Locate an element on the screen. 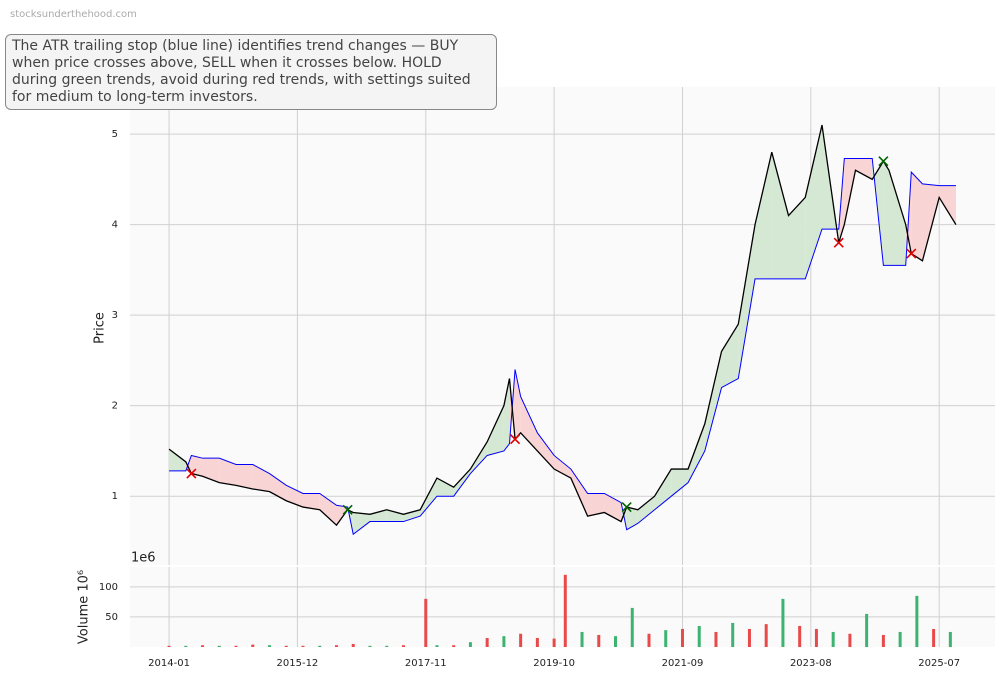  y-tick-label: 5 is located at coordinates (115, 134).